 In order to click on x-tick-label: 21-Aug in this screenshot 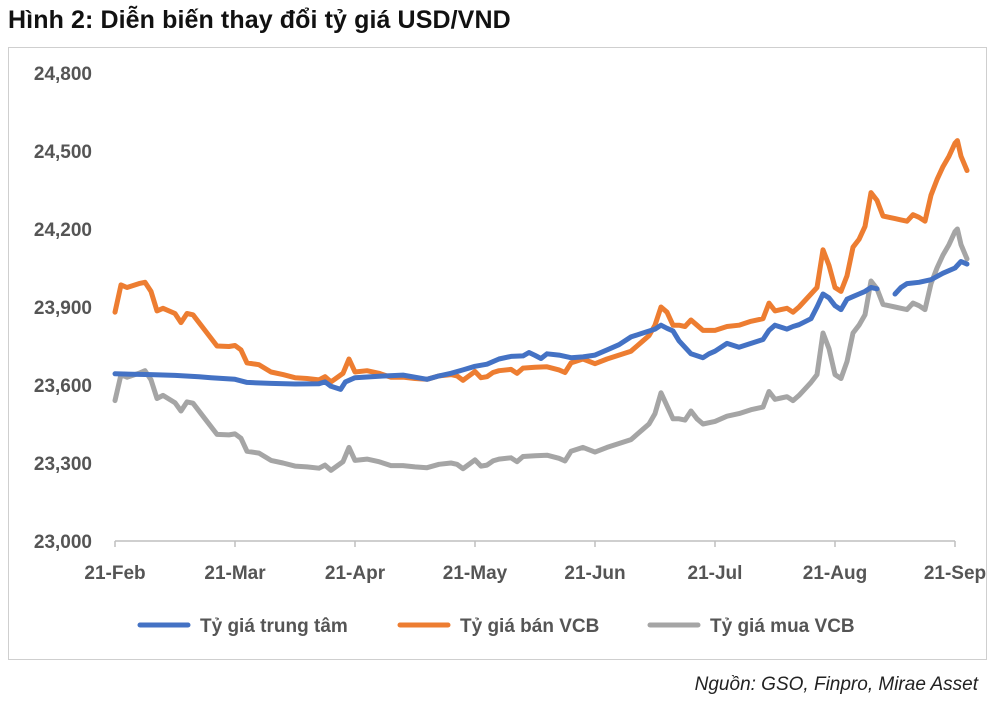, I will do `click(835, 573)`.